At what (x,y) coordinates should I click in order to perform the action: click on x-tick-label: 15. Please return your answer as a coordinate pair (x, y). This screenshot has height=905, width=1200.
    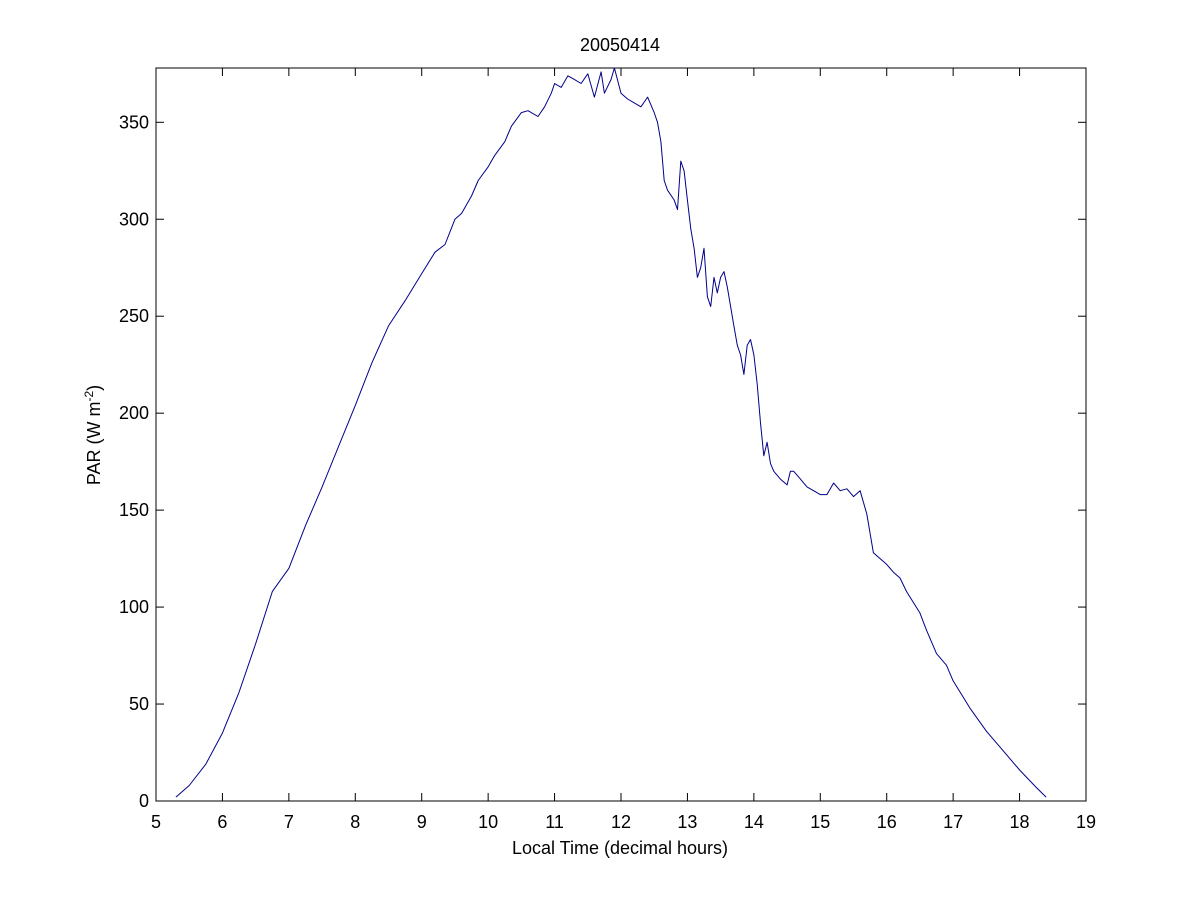
    Looking at the image, I should click on (820, 822).